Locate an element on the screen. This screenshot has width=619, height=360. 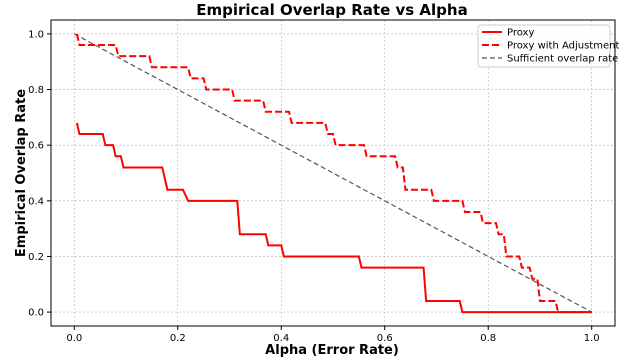
x-tick-label: 0.2 is located at coordinates (178, 338).